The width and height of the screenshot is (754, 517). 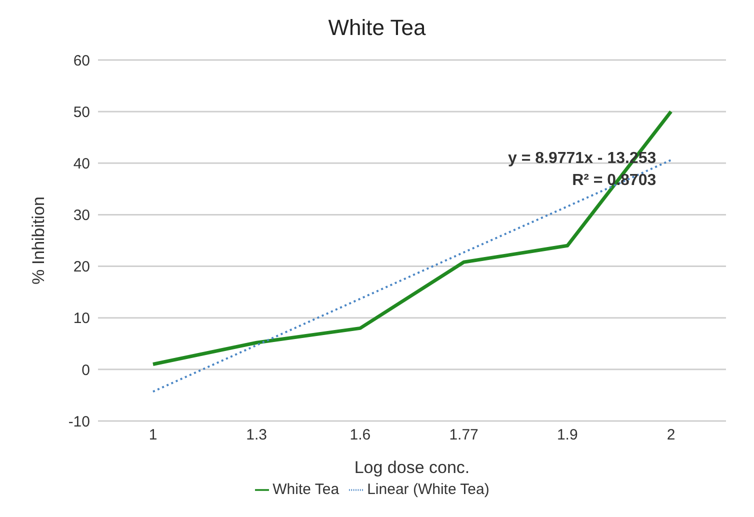 I want to click on y-tick-label: 20, so click(x=81, y=267).